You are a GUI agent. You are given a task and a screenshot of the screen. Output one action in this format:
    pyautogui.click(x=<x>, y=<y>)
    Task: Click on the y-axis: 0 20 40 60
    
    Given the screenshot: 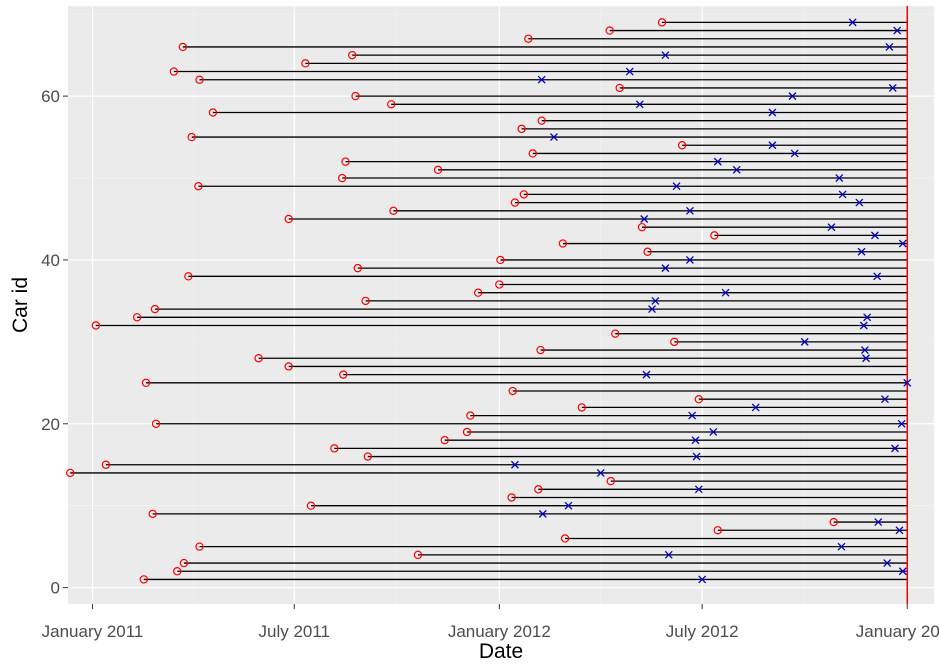 What is the action you would take?
    pyautogui.click(x=54, y=342)
    